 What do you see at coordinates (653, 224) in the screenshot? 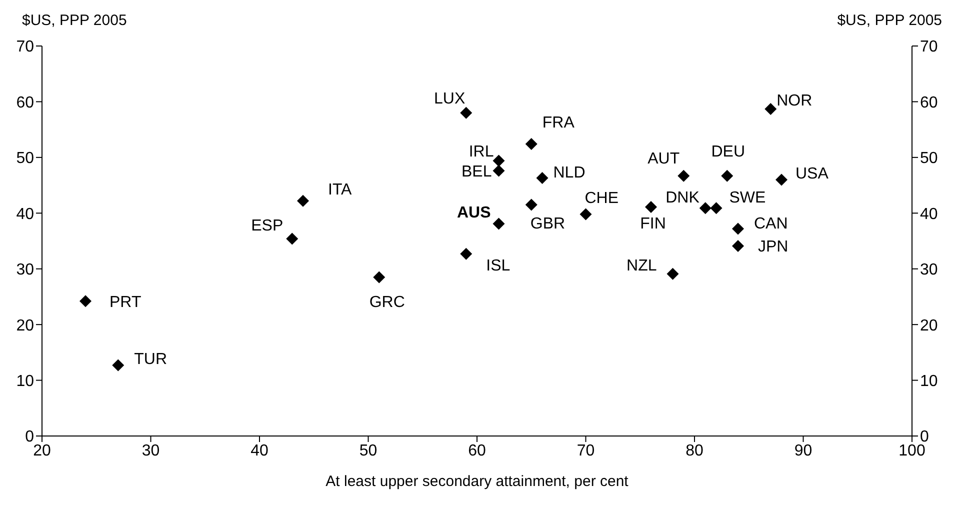
I see `annotation: FIN` at bounding box center [653, 224].